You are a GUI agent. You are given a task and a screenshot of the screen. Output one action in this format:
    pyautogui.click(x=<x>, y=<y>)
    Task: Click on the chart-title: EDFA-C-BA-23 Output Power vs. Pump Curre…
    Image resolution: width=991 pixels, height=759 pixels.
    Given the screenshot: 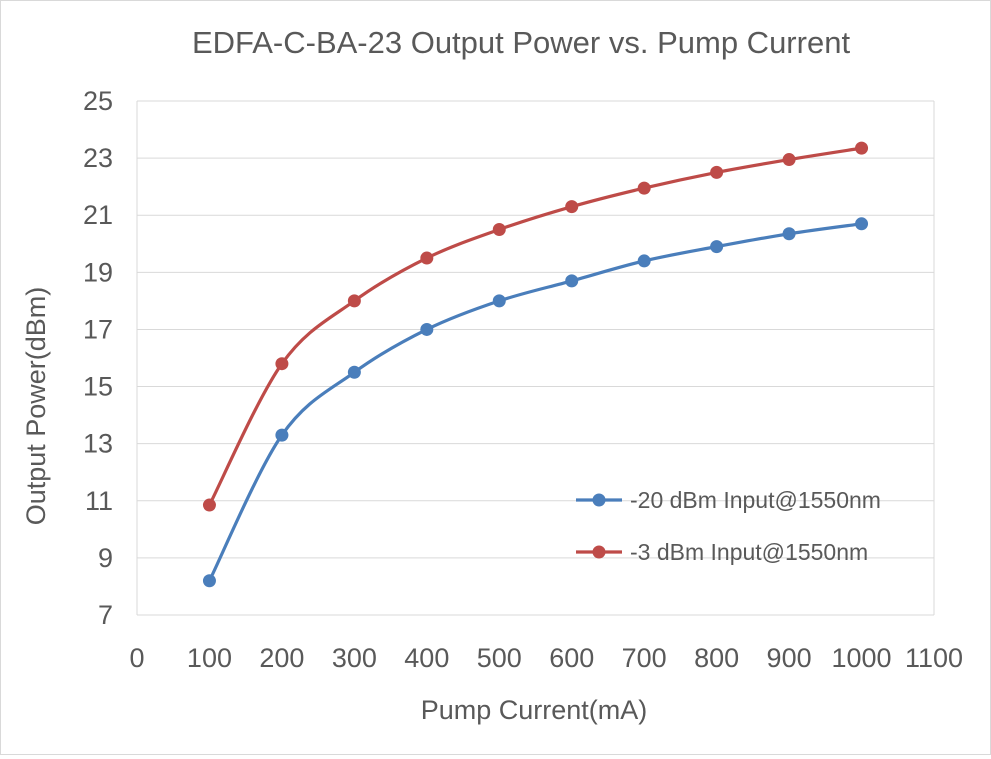 What is the action you would take?
    pyautogui.click(x=521, y=42)
    